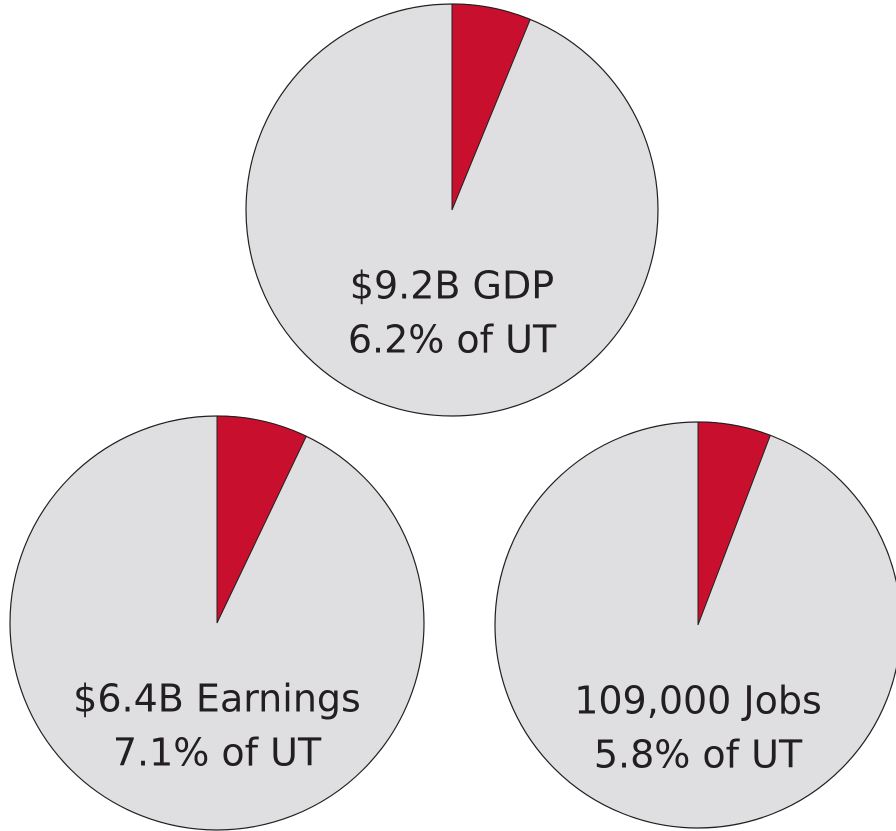  Describe the element at coordinates (698, 701) in the screenshot. I see `pie-title: 109,000 Jobs` at that location.